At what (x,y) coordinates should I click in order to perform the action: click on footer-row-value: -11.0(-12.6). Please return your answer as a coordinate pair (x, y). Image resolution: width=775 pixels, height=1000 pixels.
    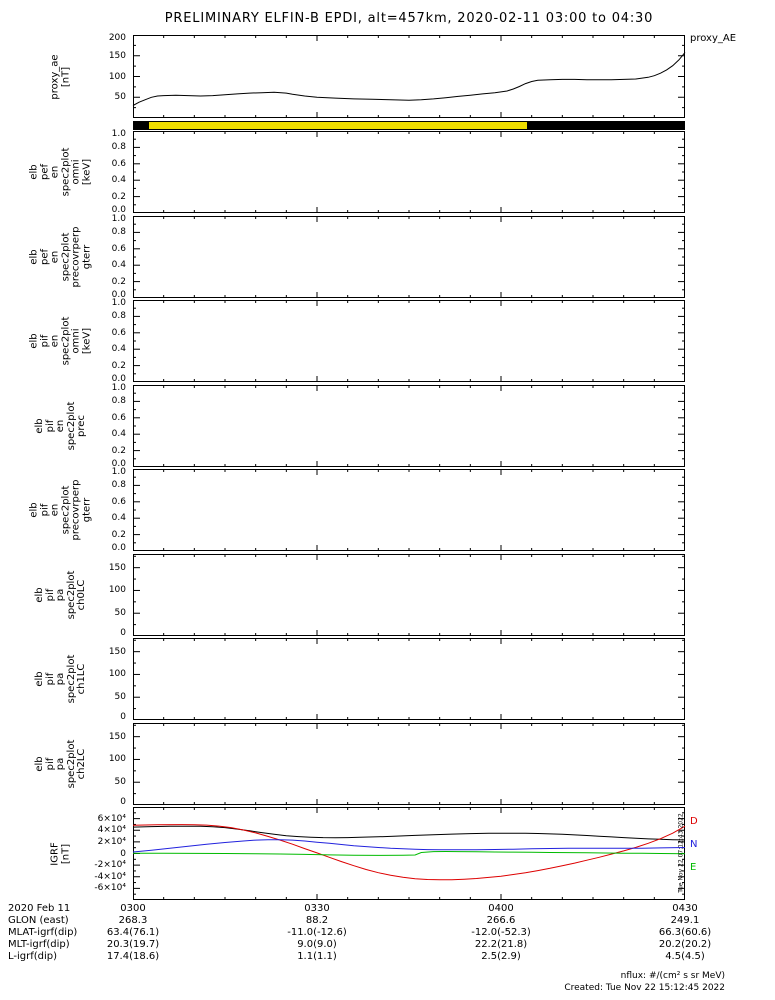
    Looking at the image, I should click on (317, 932).